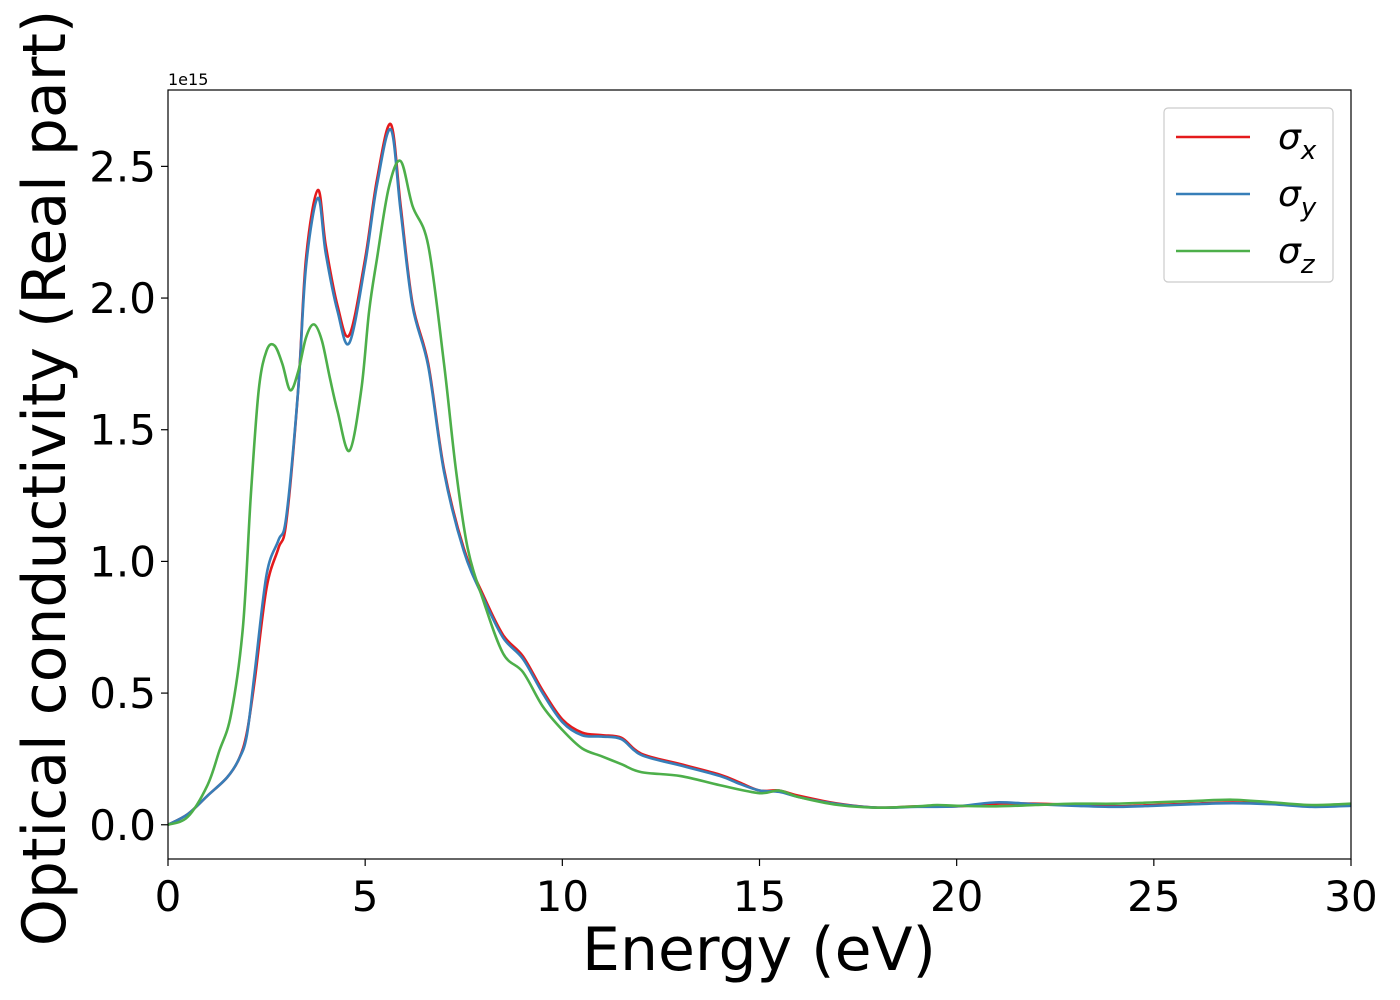 This screenshot has height=1000, width=1400. Describe the element at coordinates (168, 896) in the screenshot. I see `x-tick-label: 0` at that location.